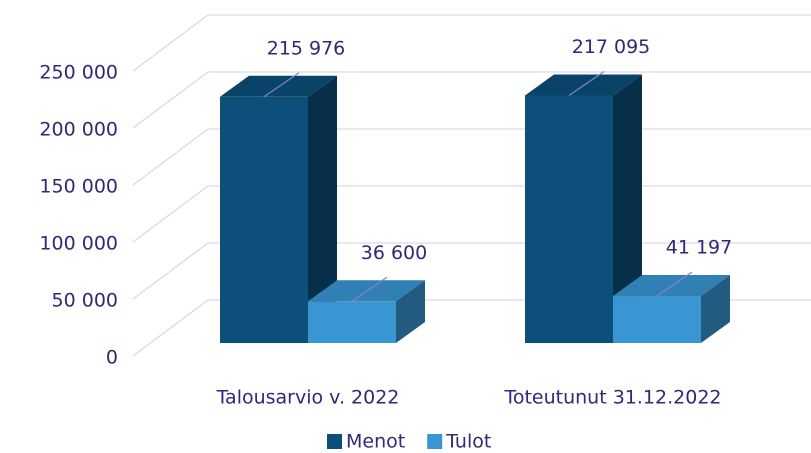 This screenshot has height=453, width=811. Describe the element at coordinates (78, 73) in the screenshot. I see `y-tick-label: 250 000` at that location.